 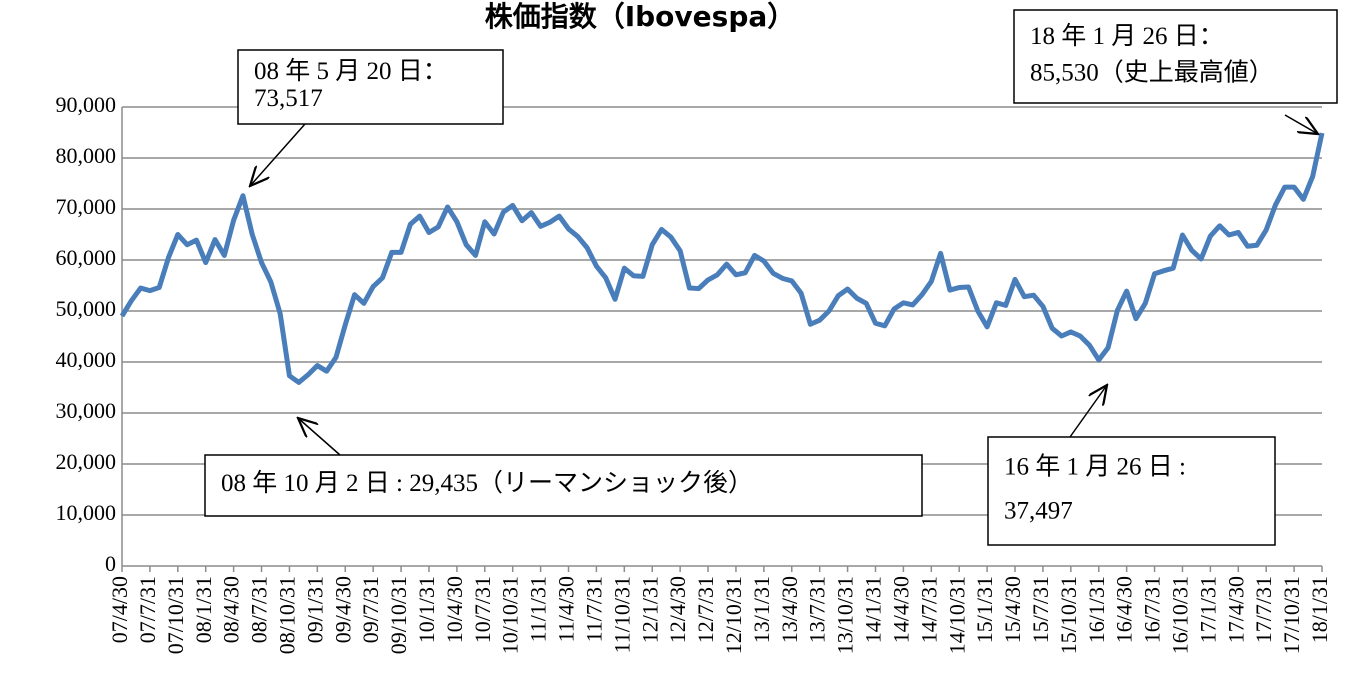 What do you see at coordinates (845, 615) in the screenshot?
I see `x-tick-label: 13/10/31` at bounding box center [845, 615].